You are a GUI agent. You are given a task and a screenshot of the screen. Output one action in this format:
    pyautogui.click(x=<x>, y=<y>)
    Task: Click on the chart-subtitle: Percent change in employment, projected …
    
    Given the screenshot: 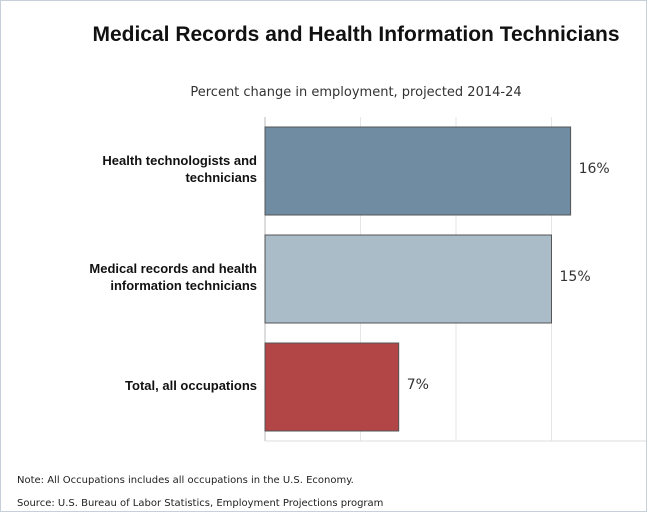 What is the action you would take?
    pyautogui.click(x=356, y=92)
    